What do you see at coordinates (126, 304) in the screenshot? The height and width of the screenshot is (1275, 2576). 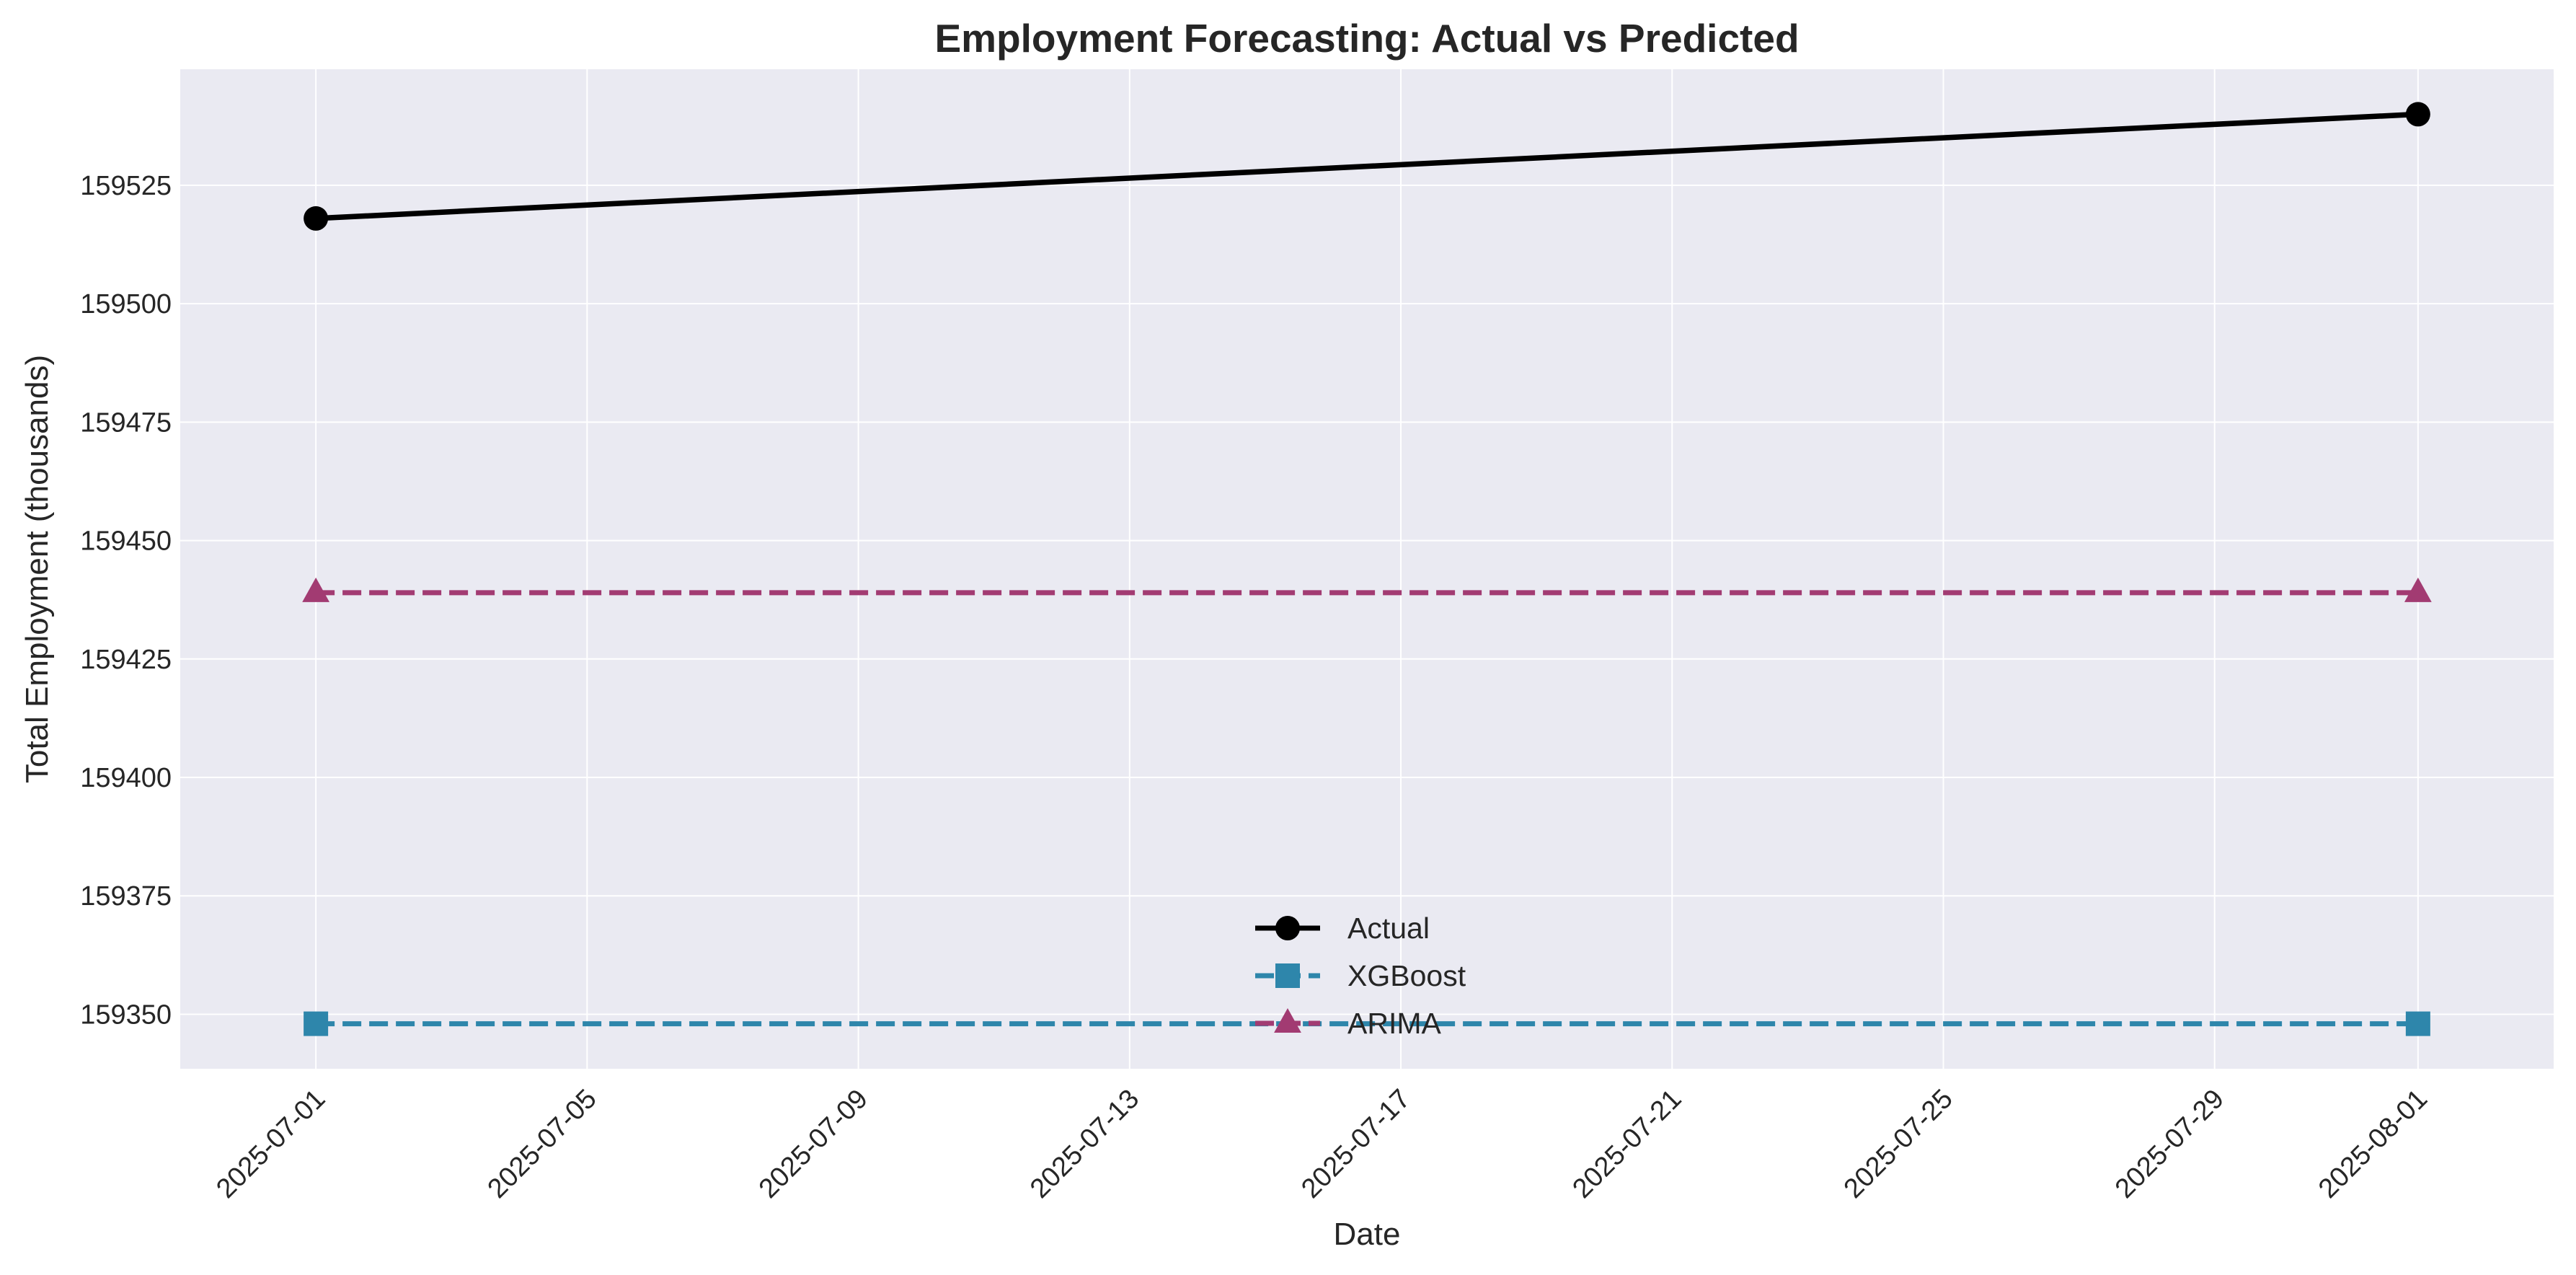 I see `y-tick-label: 159500` at bounding box center [126, 304].